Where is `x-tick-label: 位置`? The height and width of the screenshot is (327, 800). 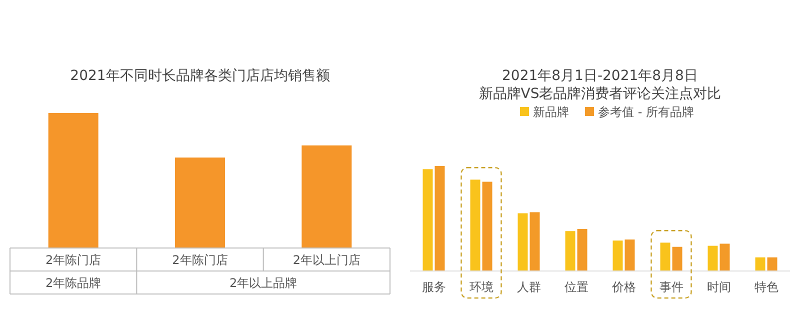
x-tick-label: 位置 is located at coordinates (576, 287).